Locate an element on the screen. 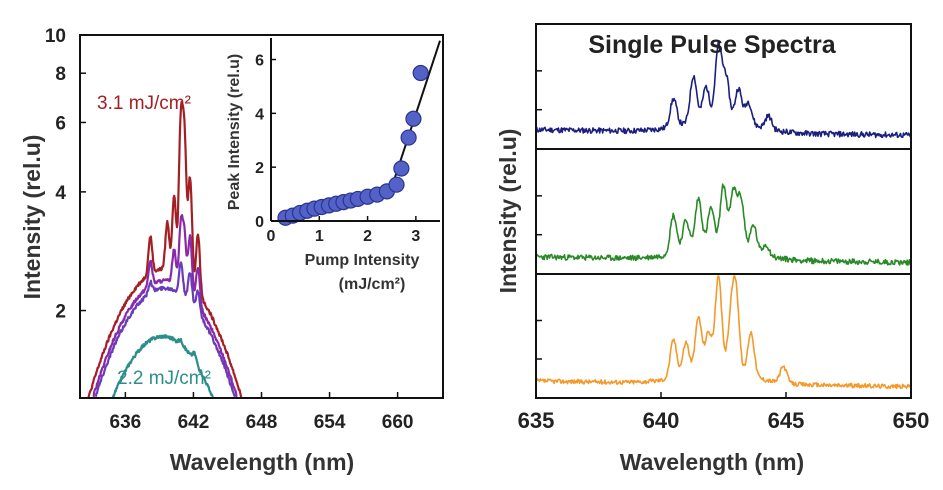 Image resolution: width=943 pixels, height=490 pixels. left-ytick-label: 10 is located at coordinates (55, 36).